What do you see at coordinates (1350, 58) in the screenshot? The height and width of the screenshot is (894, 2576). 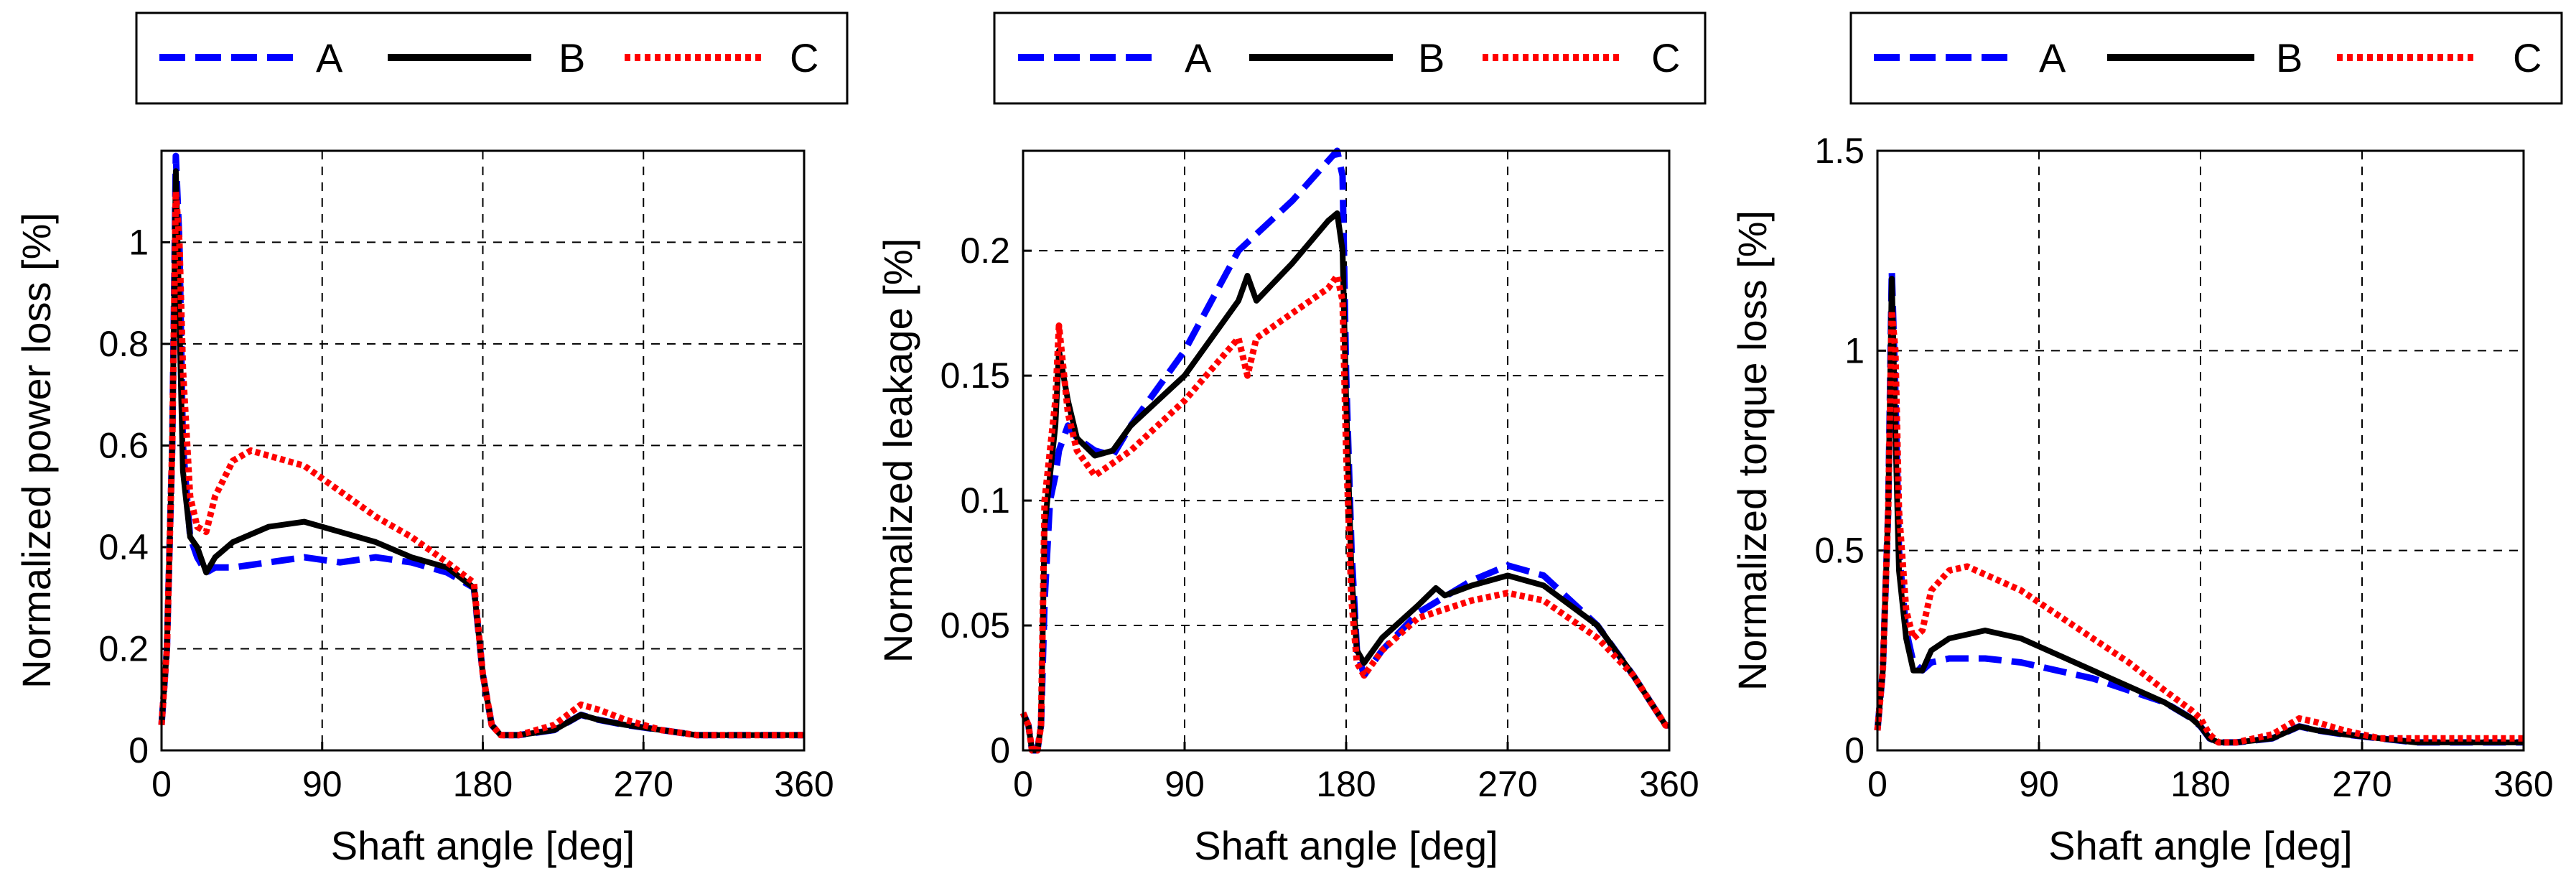 I see `legend-2: A B C` at bounding box center [1350, 58].